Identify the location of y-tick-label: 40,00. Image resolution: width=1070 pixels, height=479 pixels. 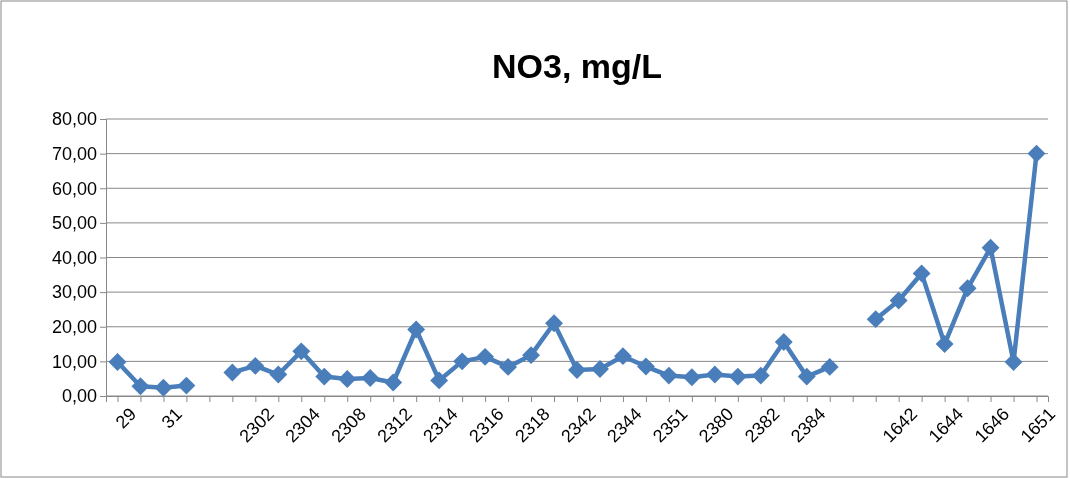
(74, 257).